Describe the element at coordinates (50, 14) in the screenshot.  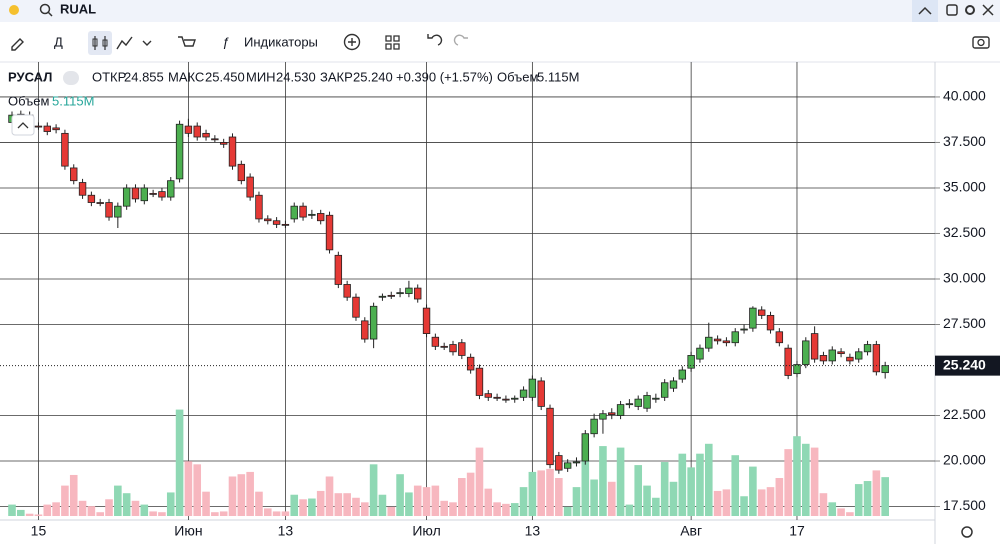
I see `search-icon-handle` at that location.